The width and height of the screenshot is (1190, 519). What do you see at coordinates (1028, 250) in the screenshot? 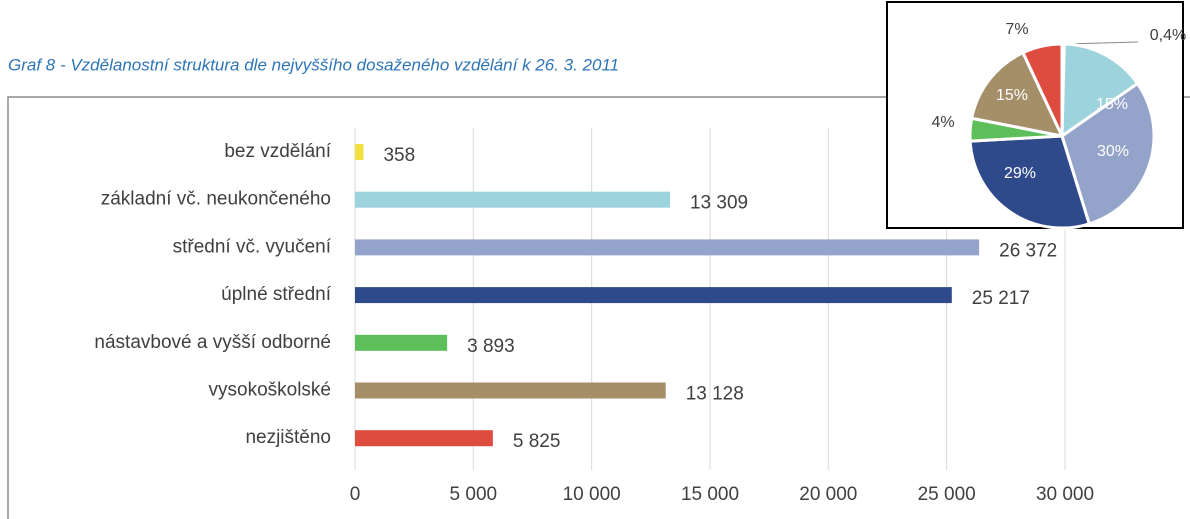
I see `value-label: 26 372` at bounding box center [1028, 250].